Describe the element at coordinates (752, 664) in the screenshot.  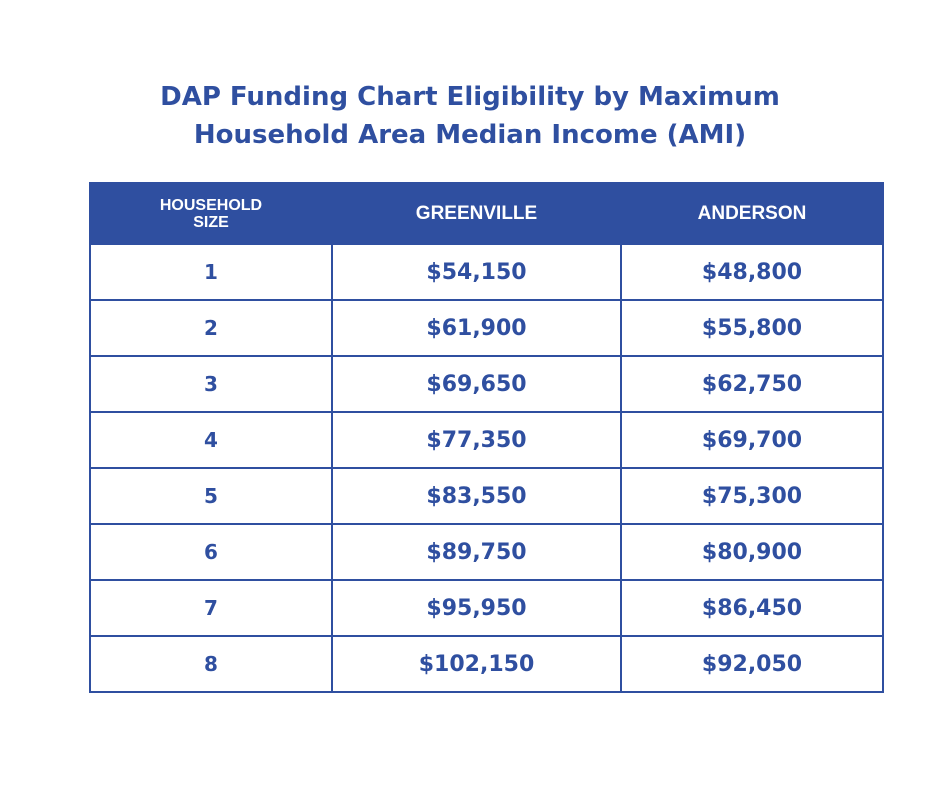
I see `anderson-income-cell: $92,050` at that location.